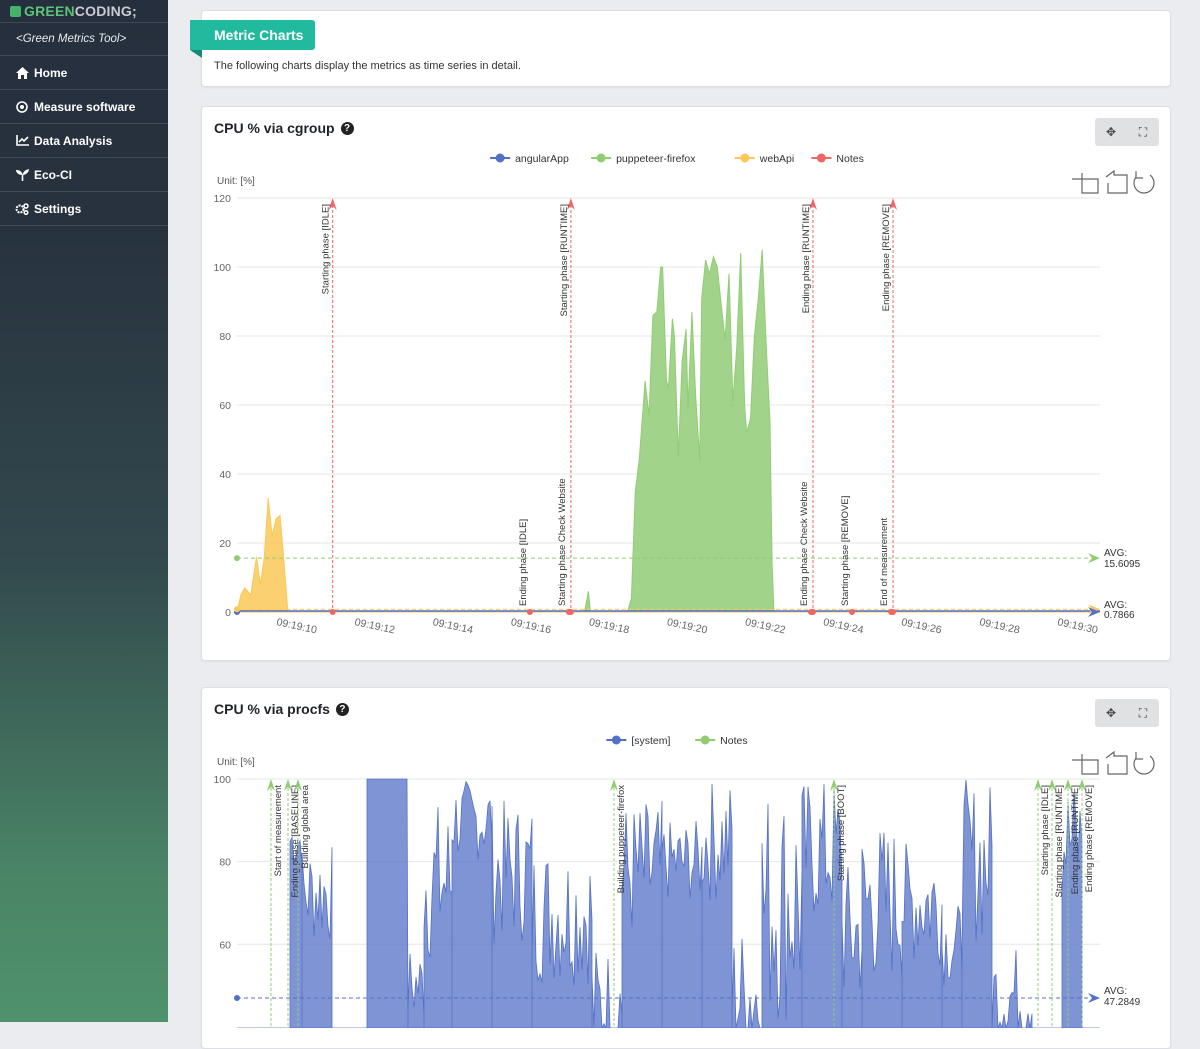 The height and width of the screenshot is (1049, 1200). Describe the element at coordinates (84, 209) in the screenshot. I see `sidebar-item-settings: Settings` at that location.